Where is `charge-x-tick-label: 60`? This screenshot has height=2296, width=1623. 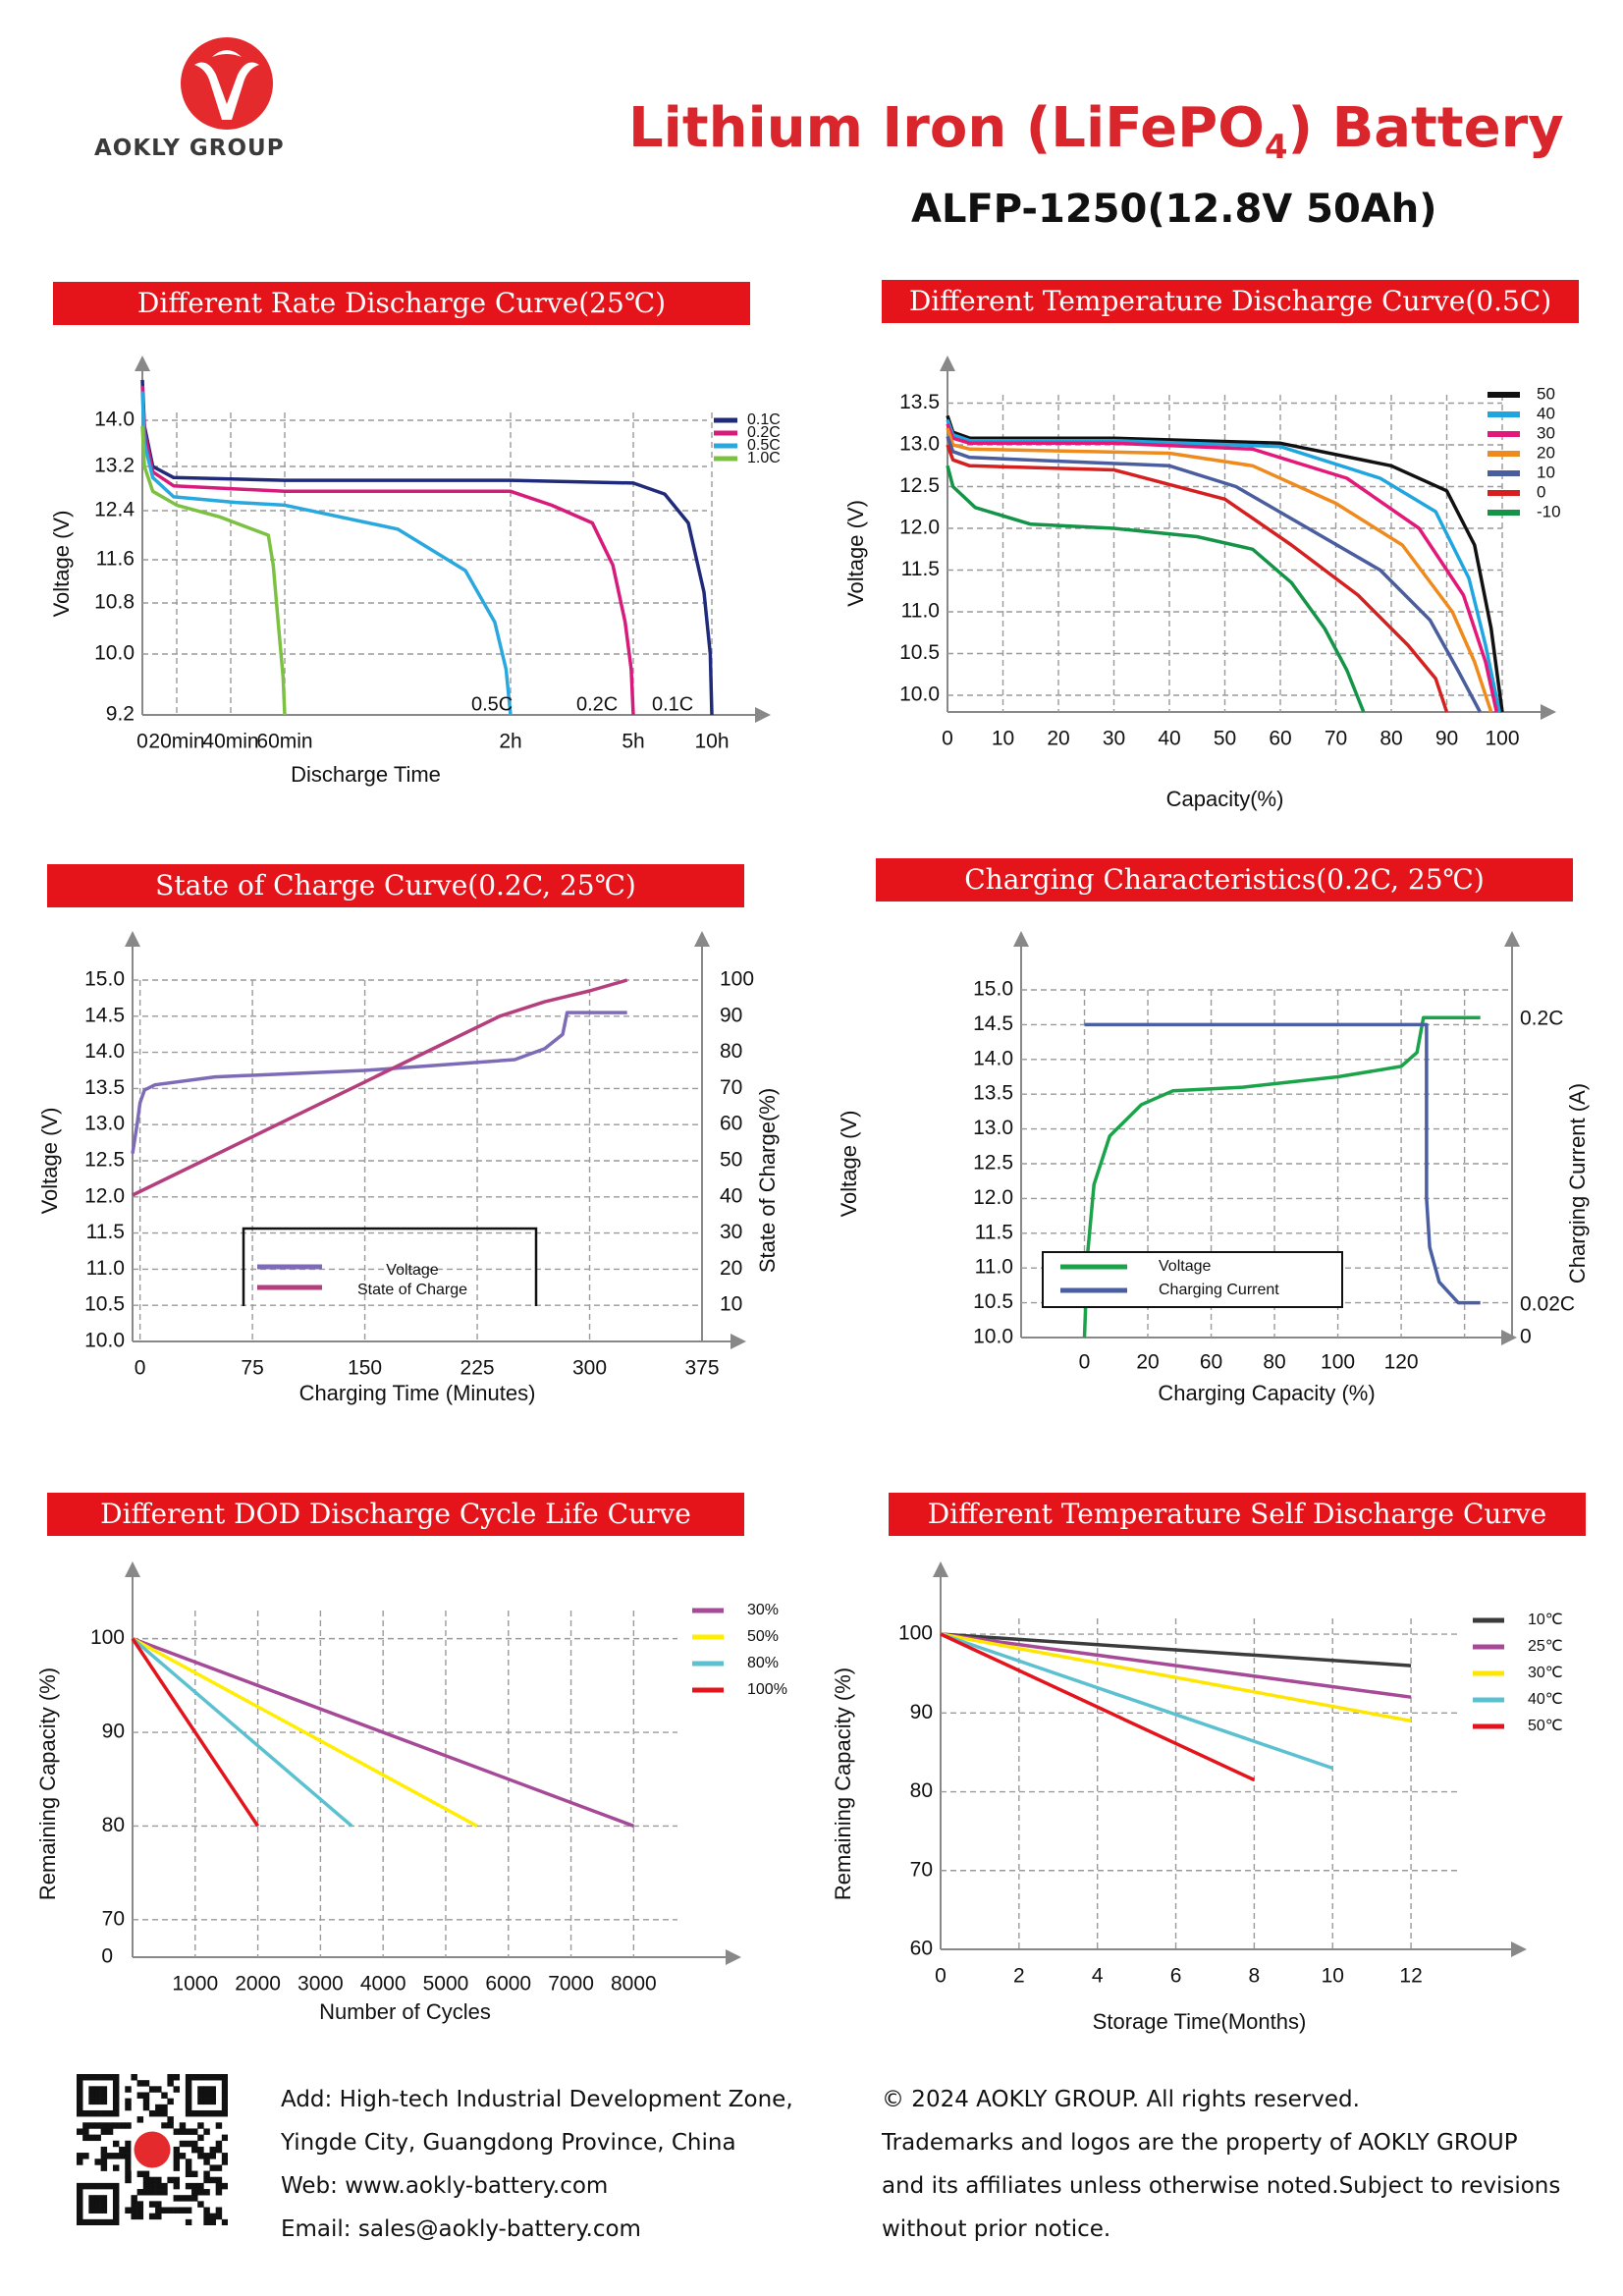
charge-x-tick-label: 60 is located at coordinates (1211, 1362).